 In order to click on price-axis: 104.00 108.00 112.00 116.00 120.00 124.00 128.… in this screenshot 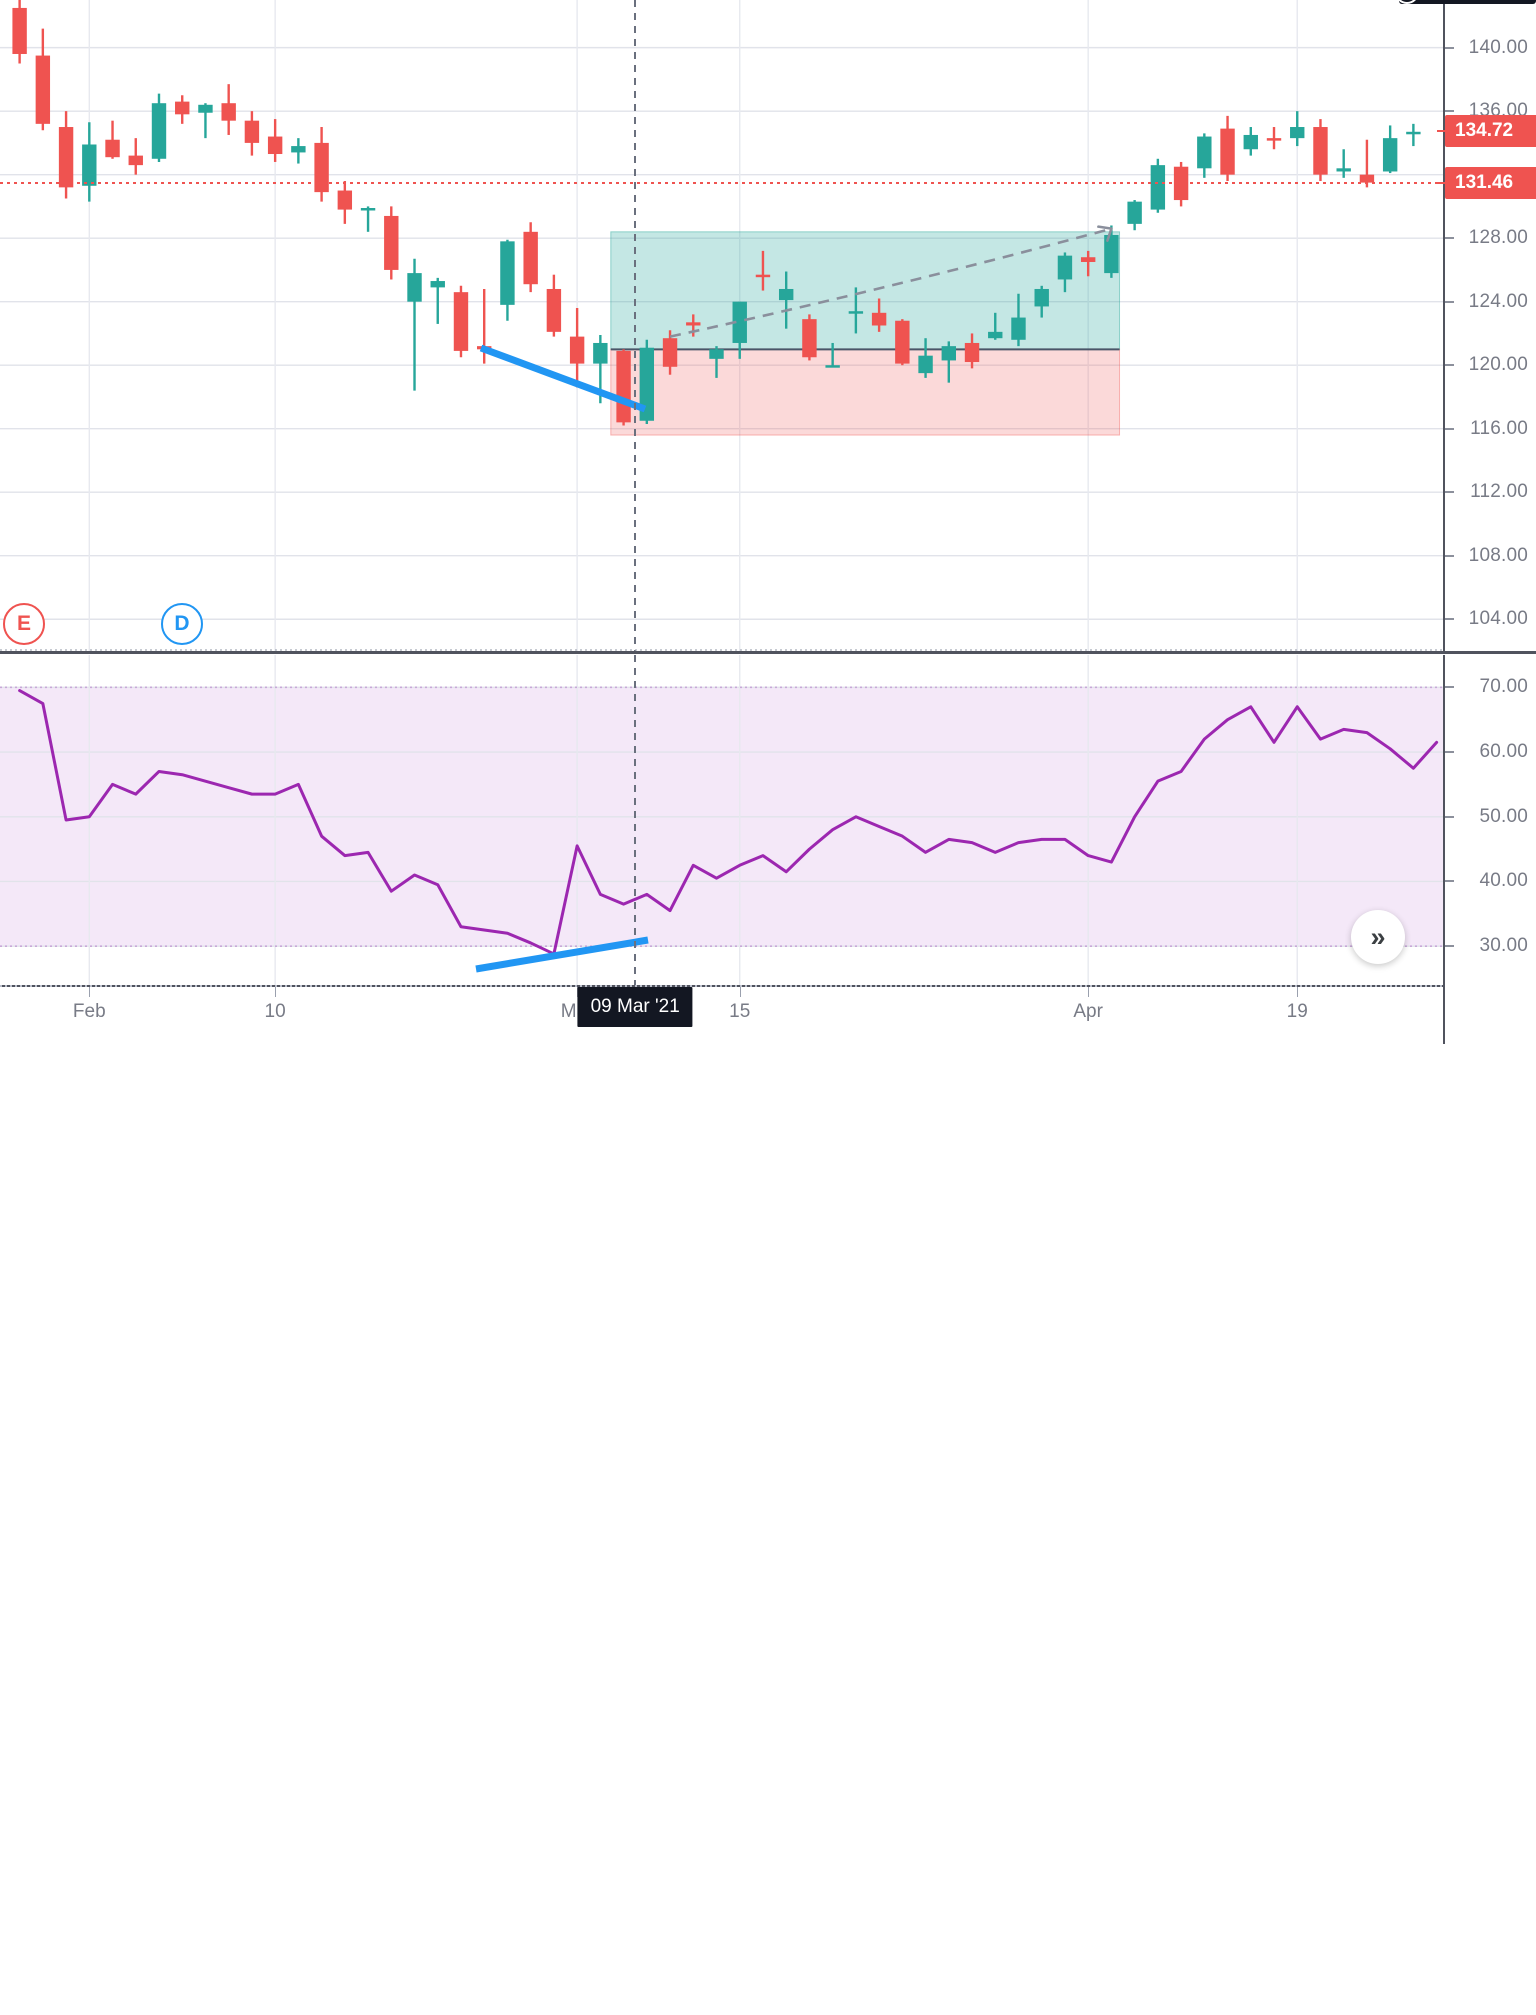, I will do `click(1486, 325)`.